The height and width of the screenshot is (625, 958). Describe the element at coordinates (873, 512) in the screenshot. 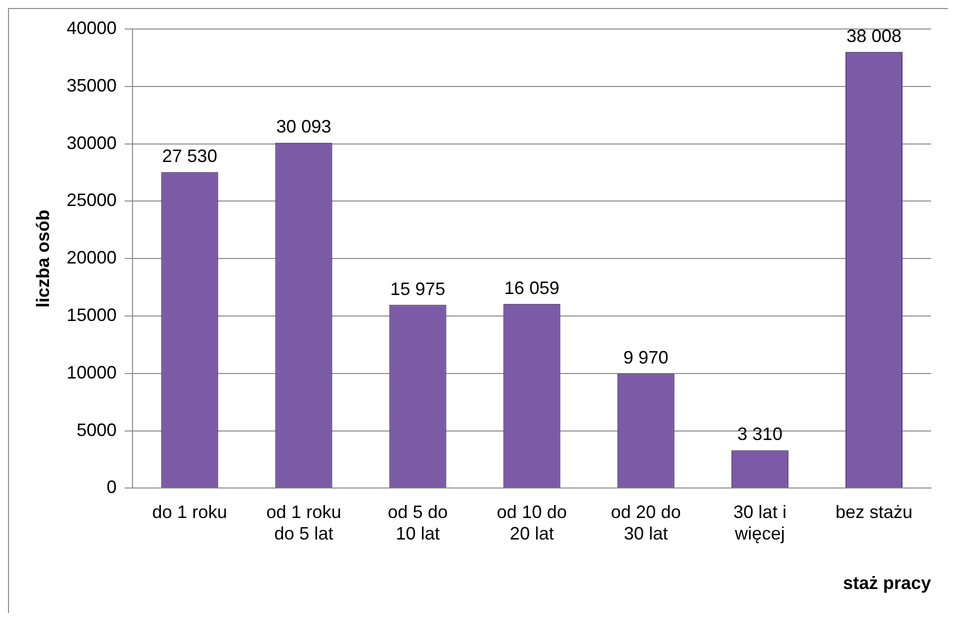

I see `x-tick-label: bez stażu` at that location.